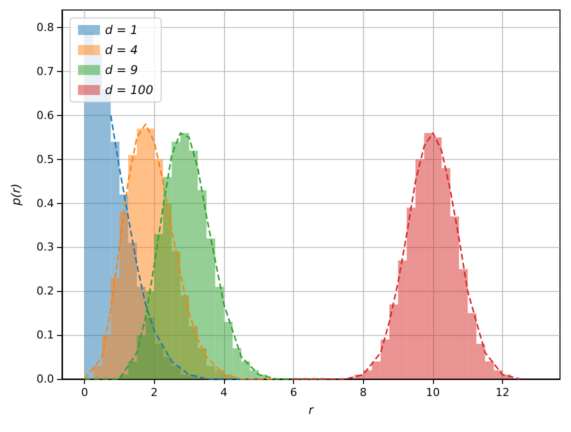 This screenshot has width=571, height=432. I want to click on y-tick-label: 0.3, so click(45, 247).